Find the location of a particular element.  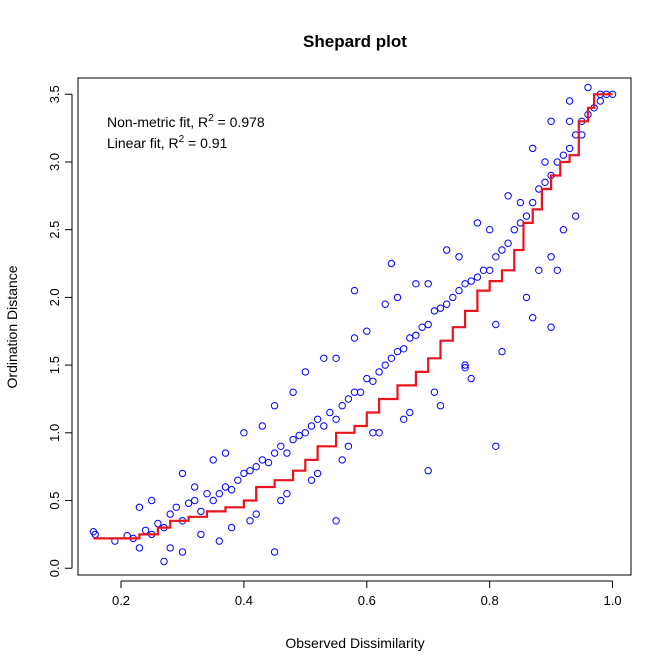

legend-nonmetric-sup: 2 is located at coordinates (211, 118).